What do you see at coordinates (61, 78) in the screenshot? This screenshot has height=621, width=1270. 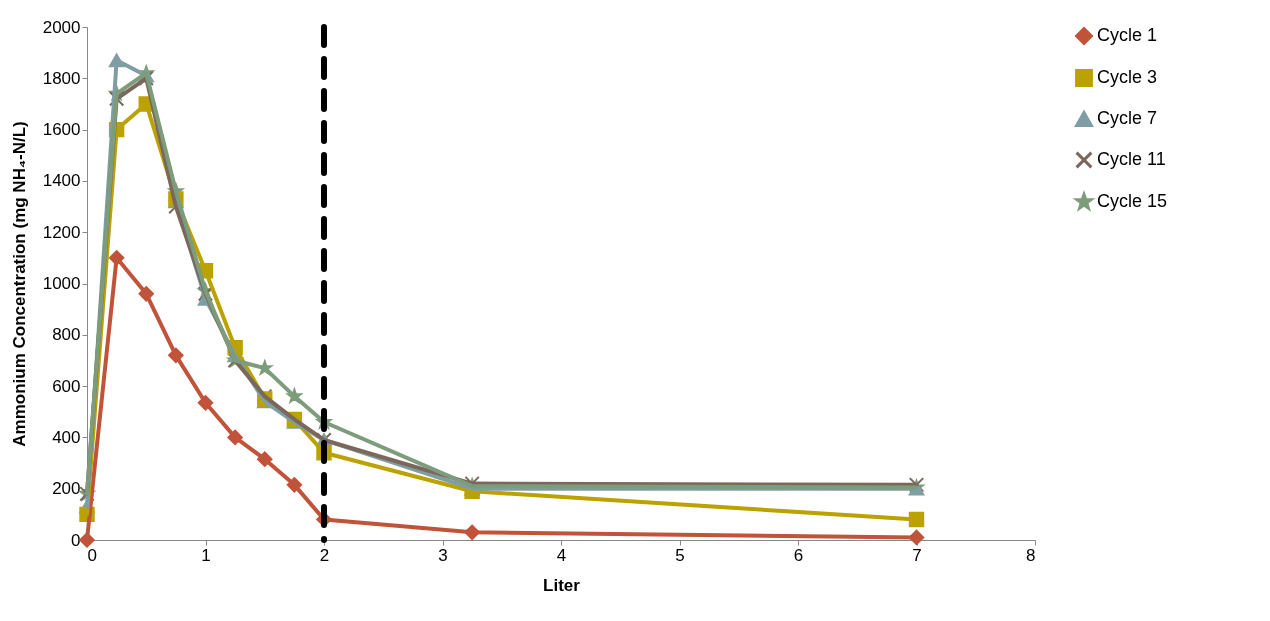 I see `y-tick-label: 1800` at bounding box center [61, 78].